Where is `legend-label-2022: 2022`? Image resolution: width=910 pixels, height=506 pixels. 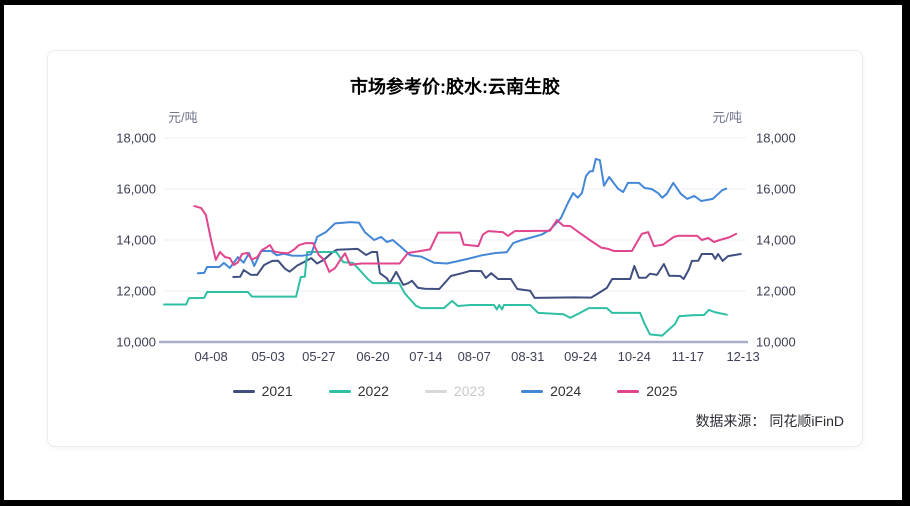
legend-label-2022: 2022 is located at coordinates (373, 391).